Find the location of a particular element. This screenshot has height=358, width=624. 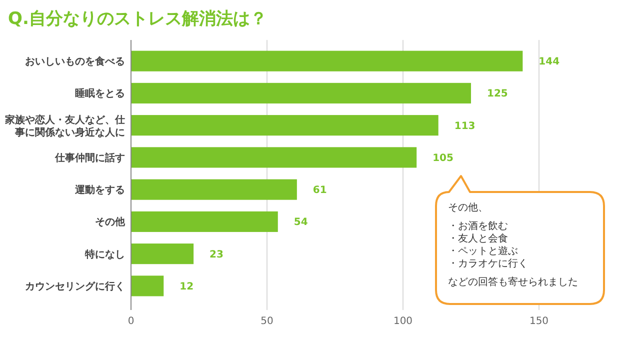

y-tick-label: 特になし is located at coordinates (104, 254).